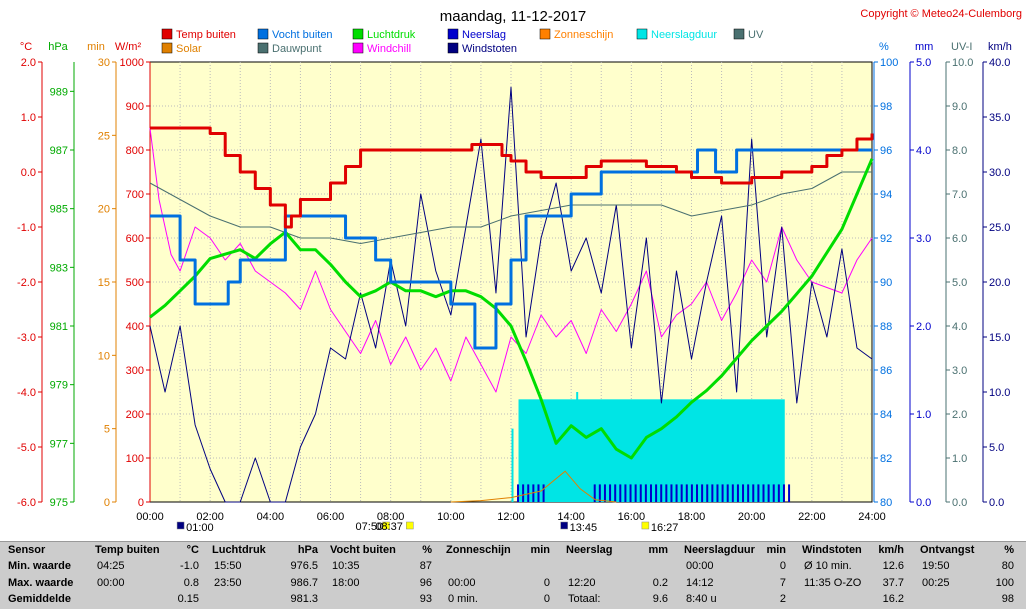 The image size is (1026, 609). What do you see at coordinates (135, 327) in the screenshot?
I see `axis-left-tick-label: 400` at bounding box center [135, 327].